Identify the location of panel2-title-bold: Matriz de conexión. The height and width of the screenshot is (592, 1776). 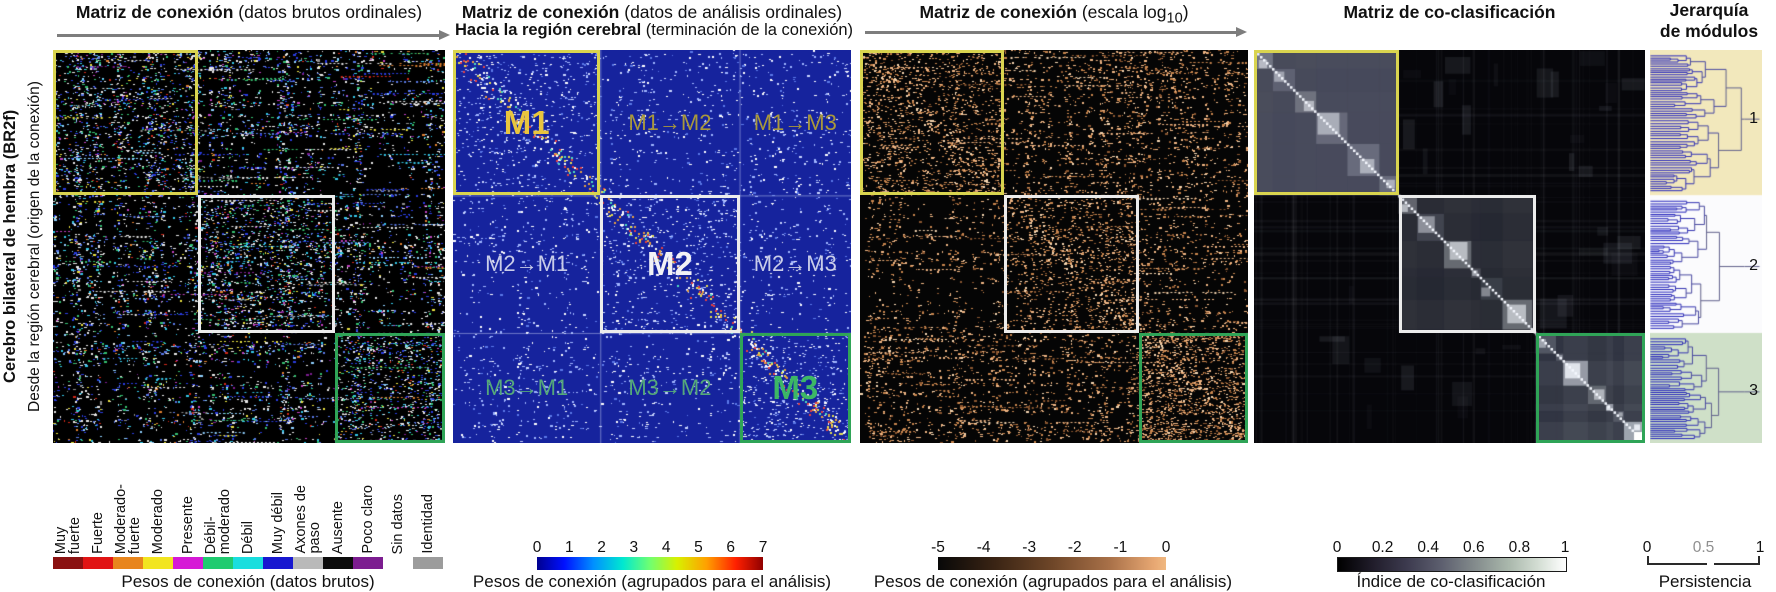
(540, 12).